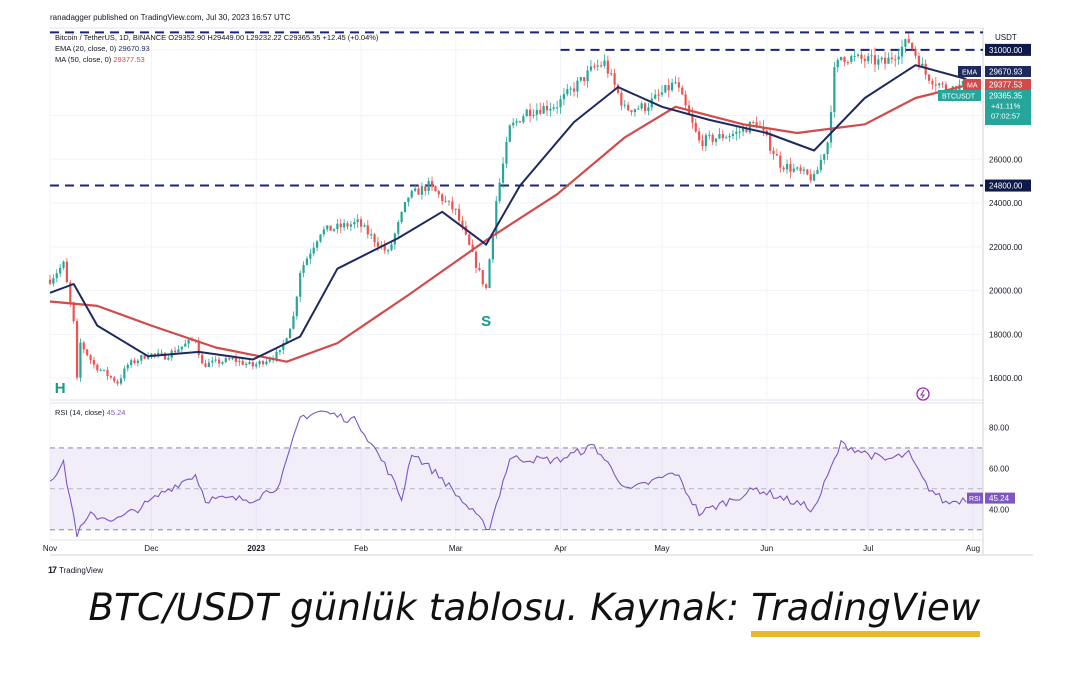 Image resolution: width=1069 pixels, height=675 pixels. What do you see at coordinates (100, 59) in the screenshot?
I see `ma-legend: MA (50, close, 0) 29377.53` at bounding box center [100, 59].